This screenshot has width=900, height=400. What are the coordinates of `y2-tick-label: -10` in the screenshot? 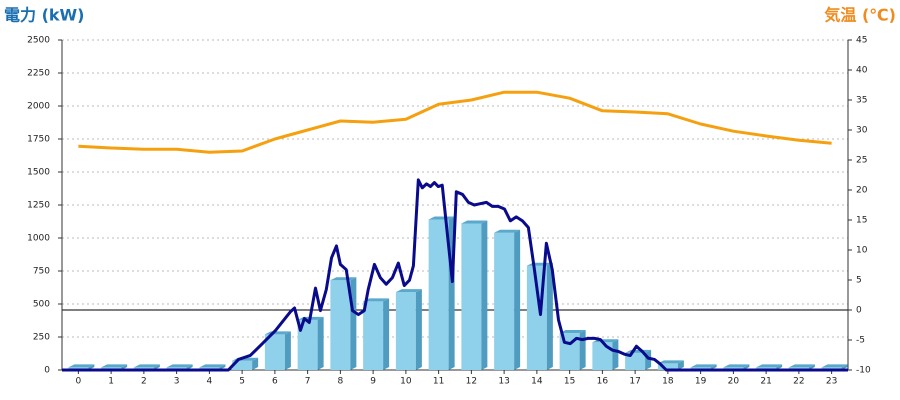 It's located at (863, 371).